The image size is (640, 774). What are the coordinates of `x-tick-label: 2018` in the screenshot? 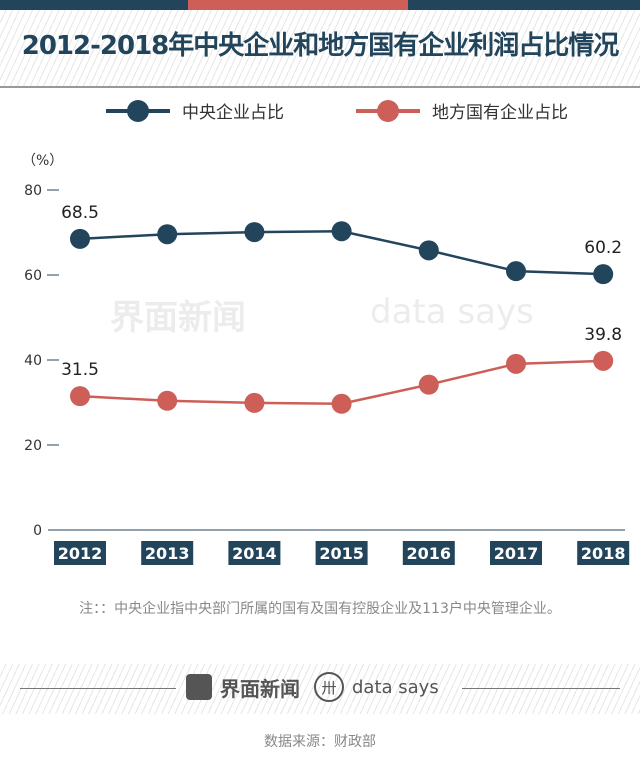 It's located at (603, 553).